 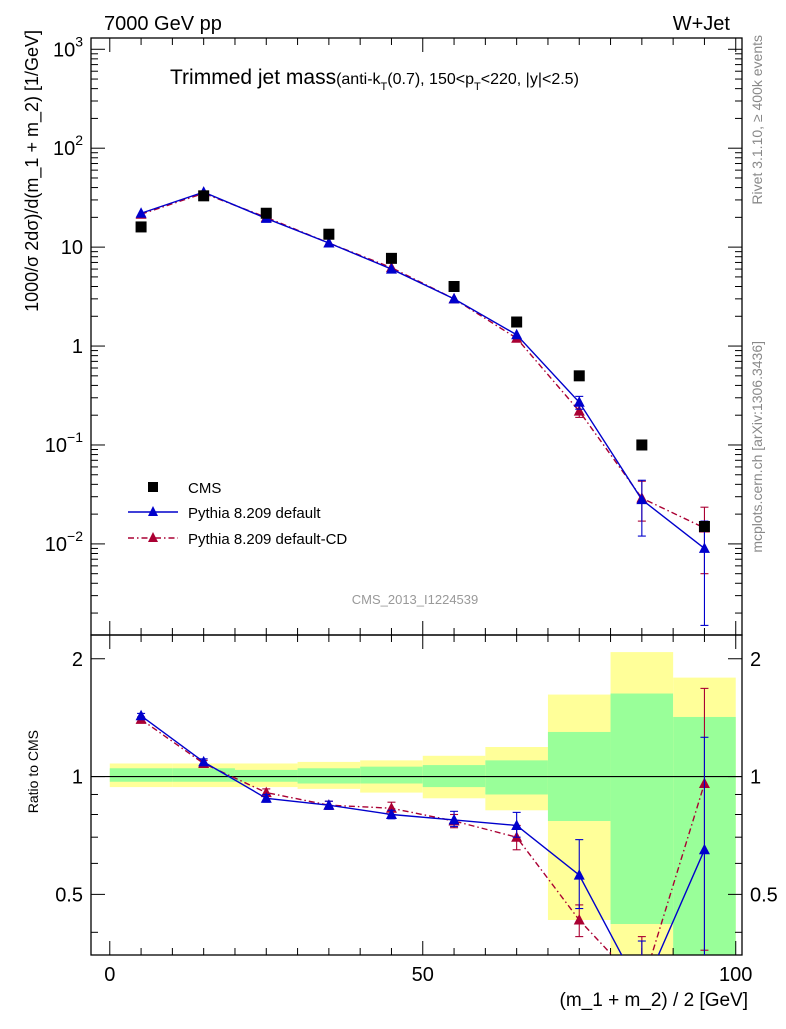 What do you see at coordinates (764, 895) in the screenshot?
I see `ratio-y-tick-label-right-0: 0.5` at bounding box center [764, 895].